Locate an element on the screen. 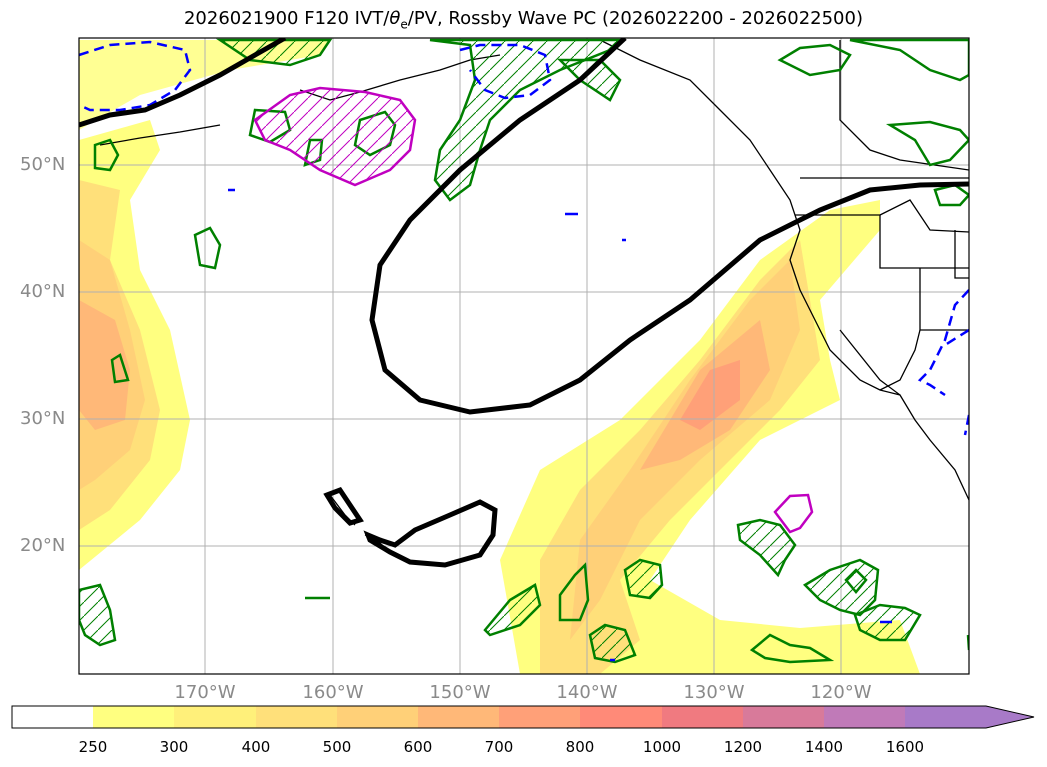 The width and height of the screenshot is (1047, 767). lon-label-170w: 170°W is located at coordinates (205, 692).